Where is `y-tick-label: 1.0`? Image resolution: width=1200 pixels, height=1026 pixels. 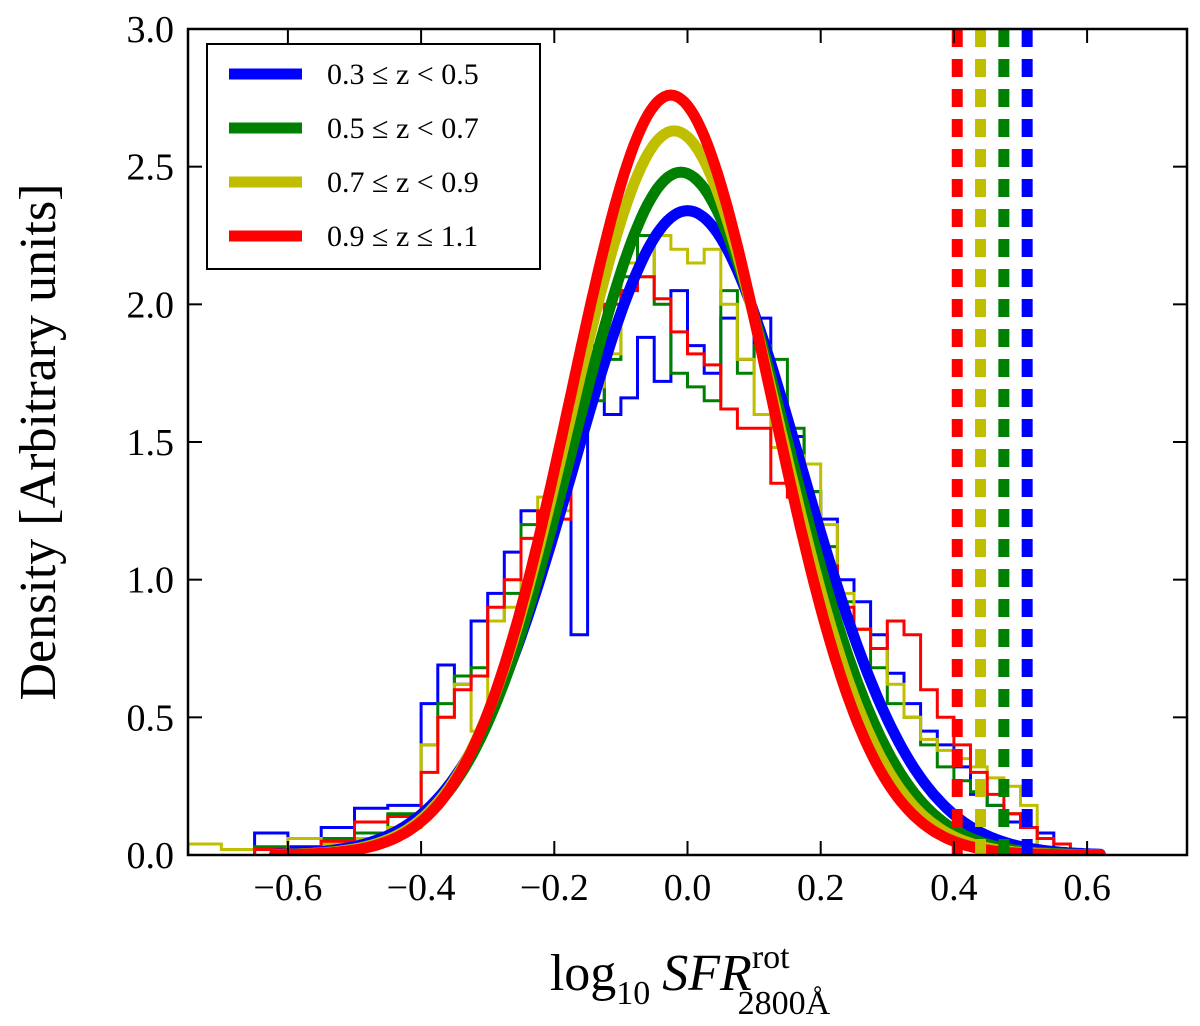
y-tick-label: 1.0 is located at coordinates (151, 581).